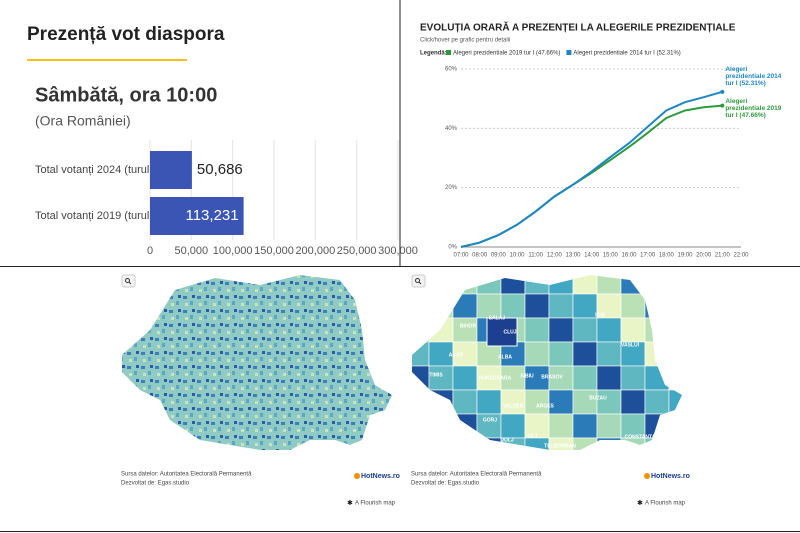  What do you see at coordinates (126, 34) in the screenshot?
I see `chart-title: Prezență vot diaspora` at bounding box center [126, 34].